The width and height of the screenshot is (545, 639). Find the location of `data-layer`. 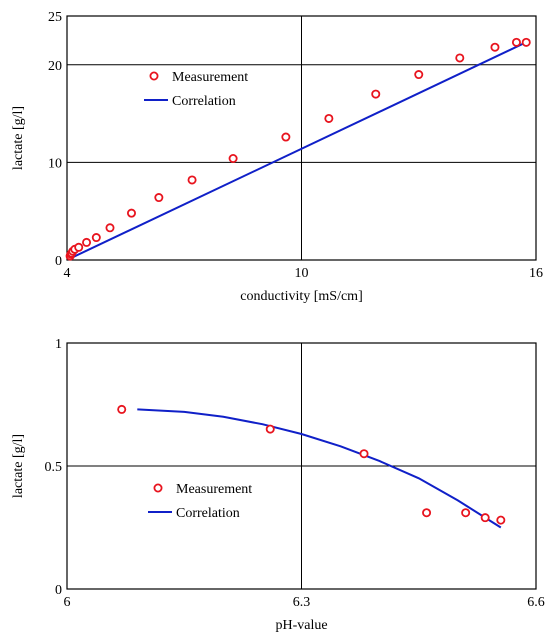

data-layer is located at coordinates (311, 466).